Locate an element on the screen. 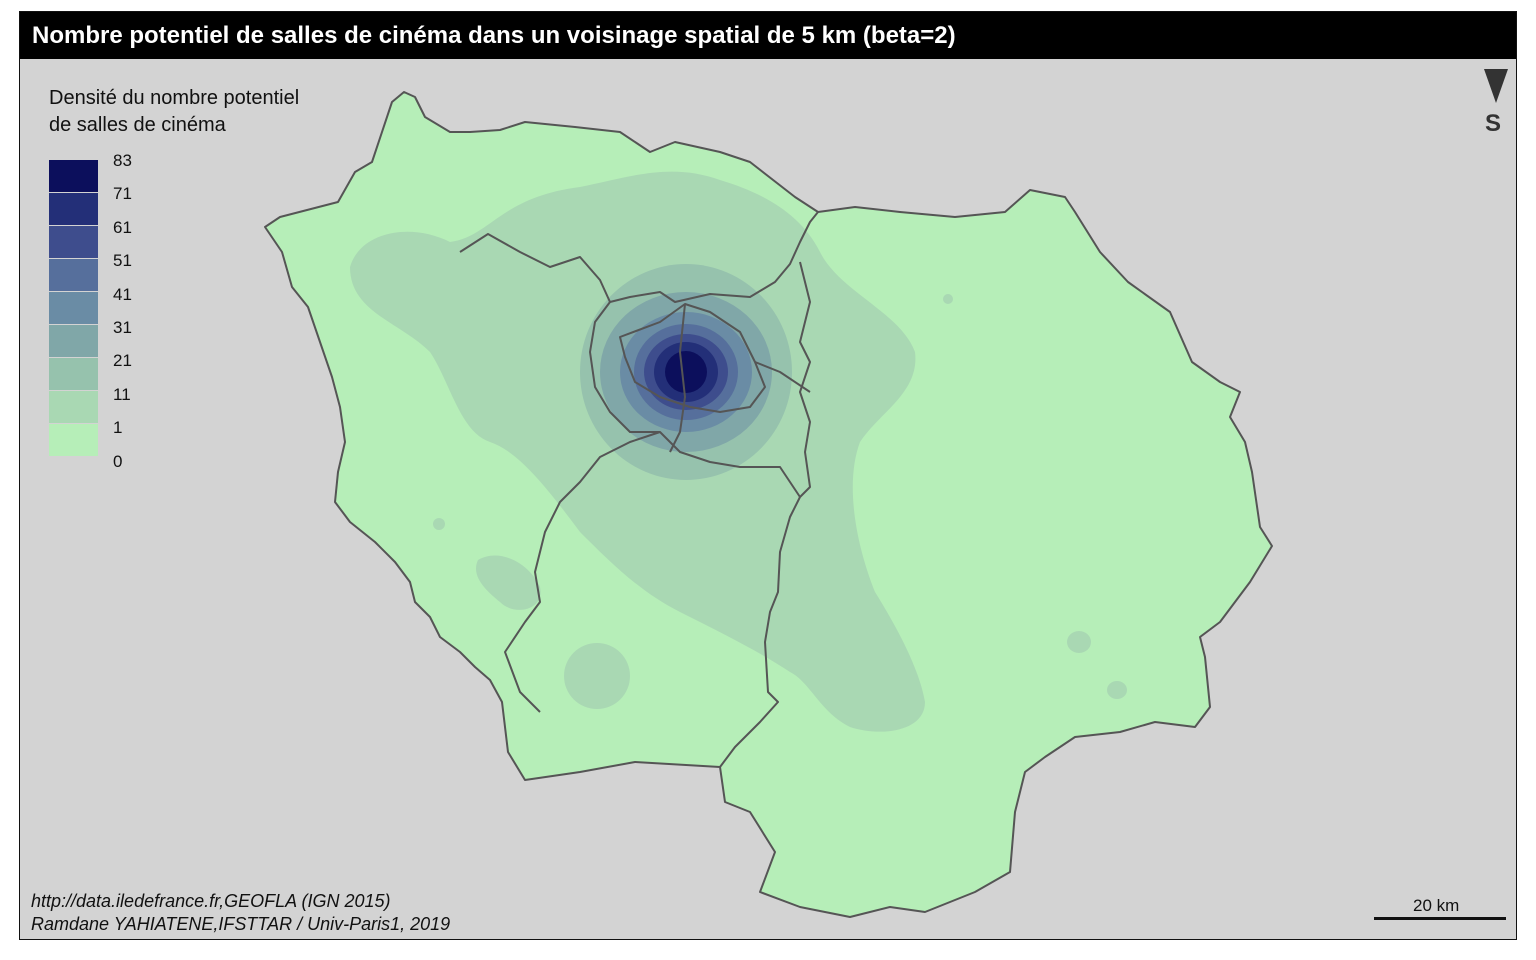  legend-break-label: 61 is located at coordinates (122, 227).